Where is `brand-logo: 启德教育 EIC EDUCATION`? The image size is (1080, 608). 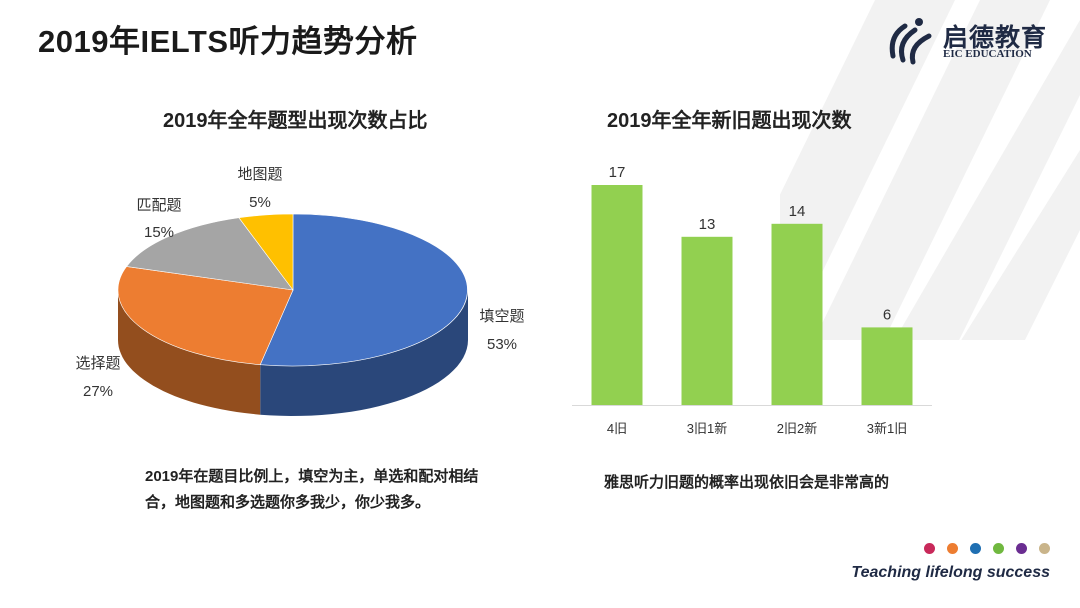 brand-logo: 启德教育 EIC EDUCATION is located at coordinates (967, 41).